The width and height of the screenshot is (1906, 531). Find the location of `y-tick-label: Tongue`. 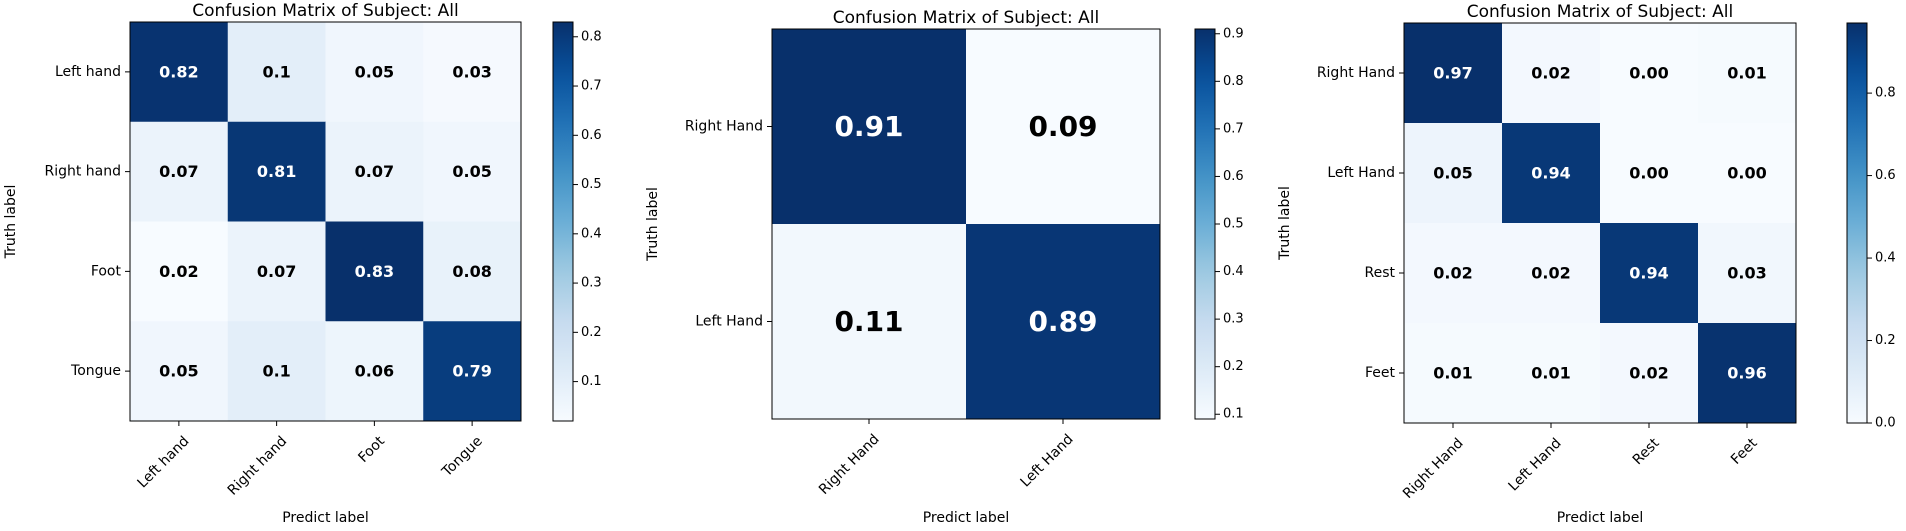

y-tick-label: Tongue is located at coordinates (95, 371).